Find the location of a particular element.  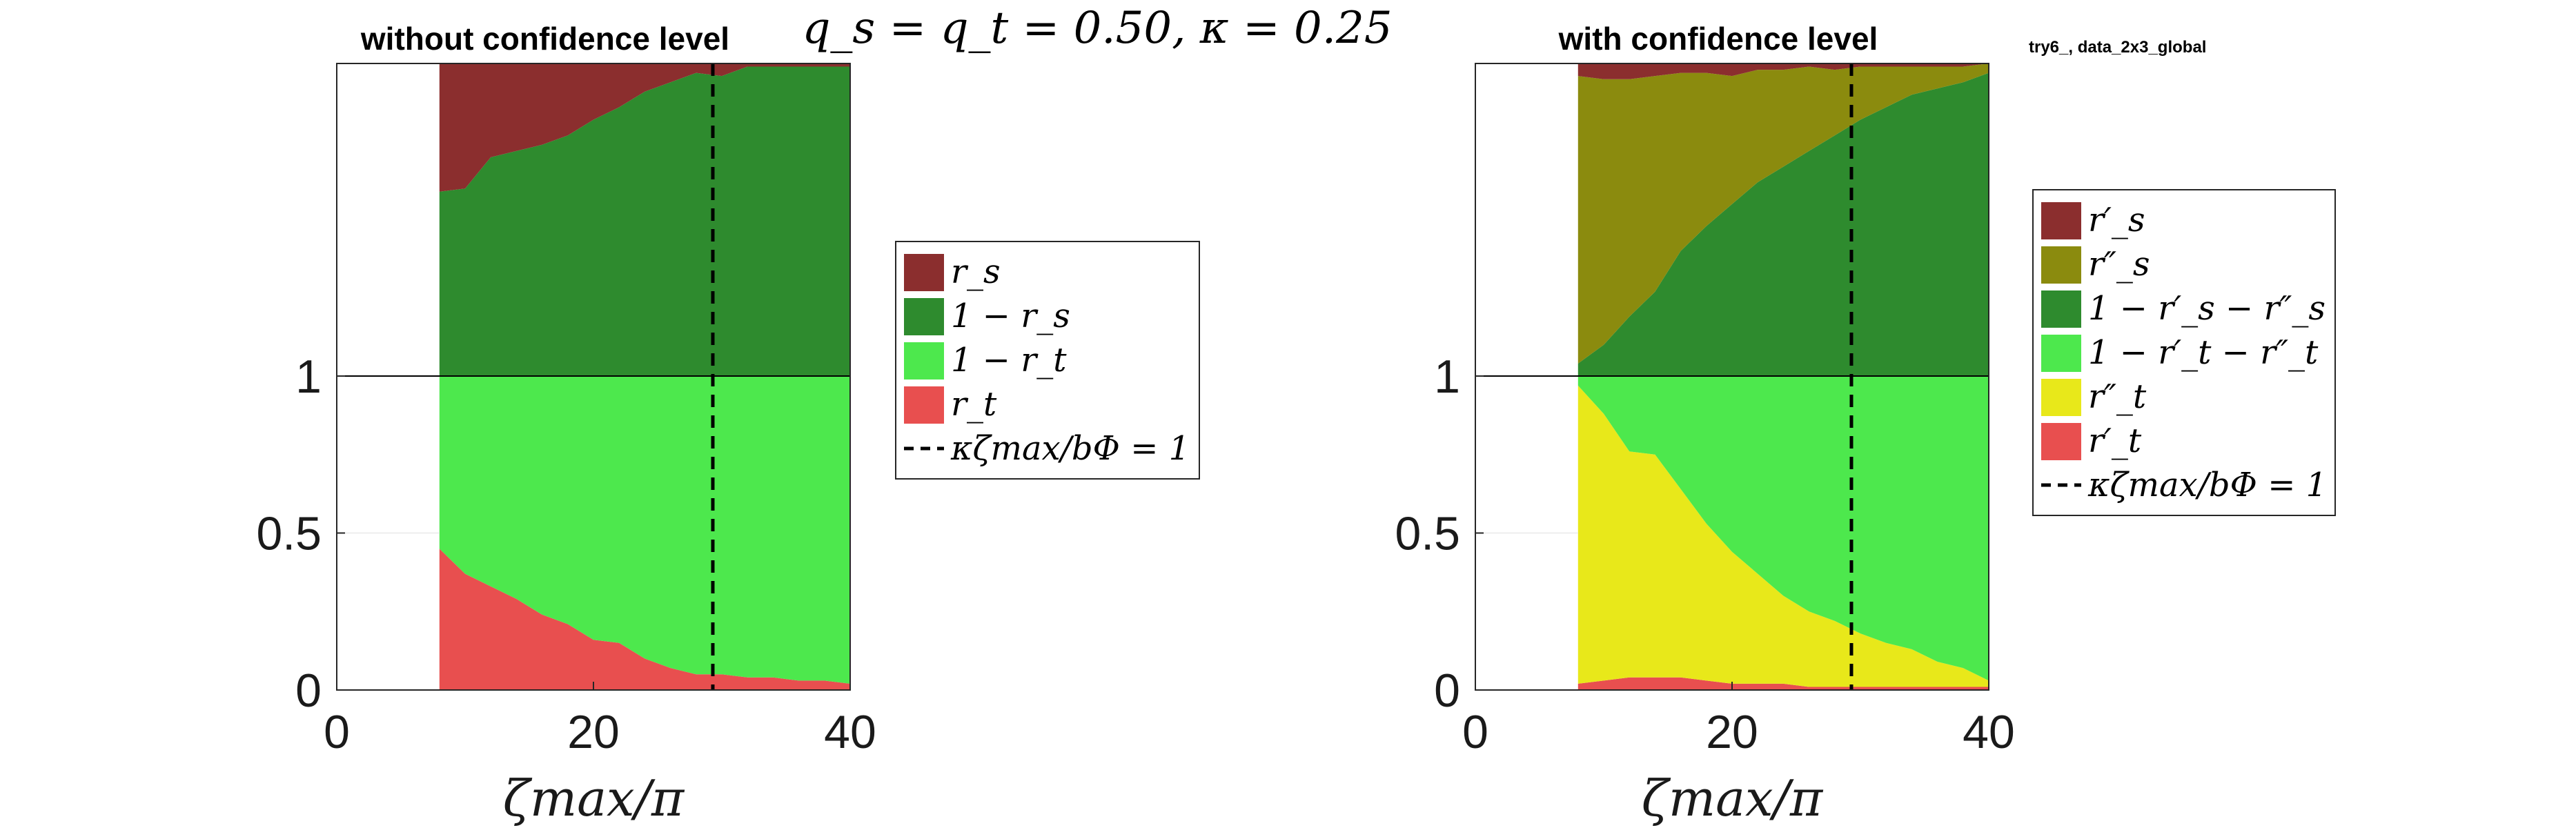

legend-label: r_s is located at coordinates (976, 272).